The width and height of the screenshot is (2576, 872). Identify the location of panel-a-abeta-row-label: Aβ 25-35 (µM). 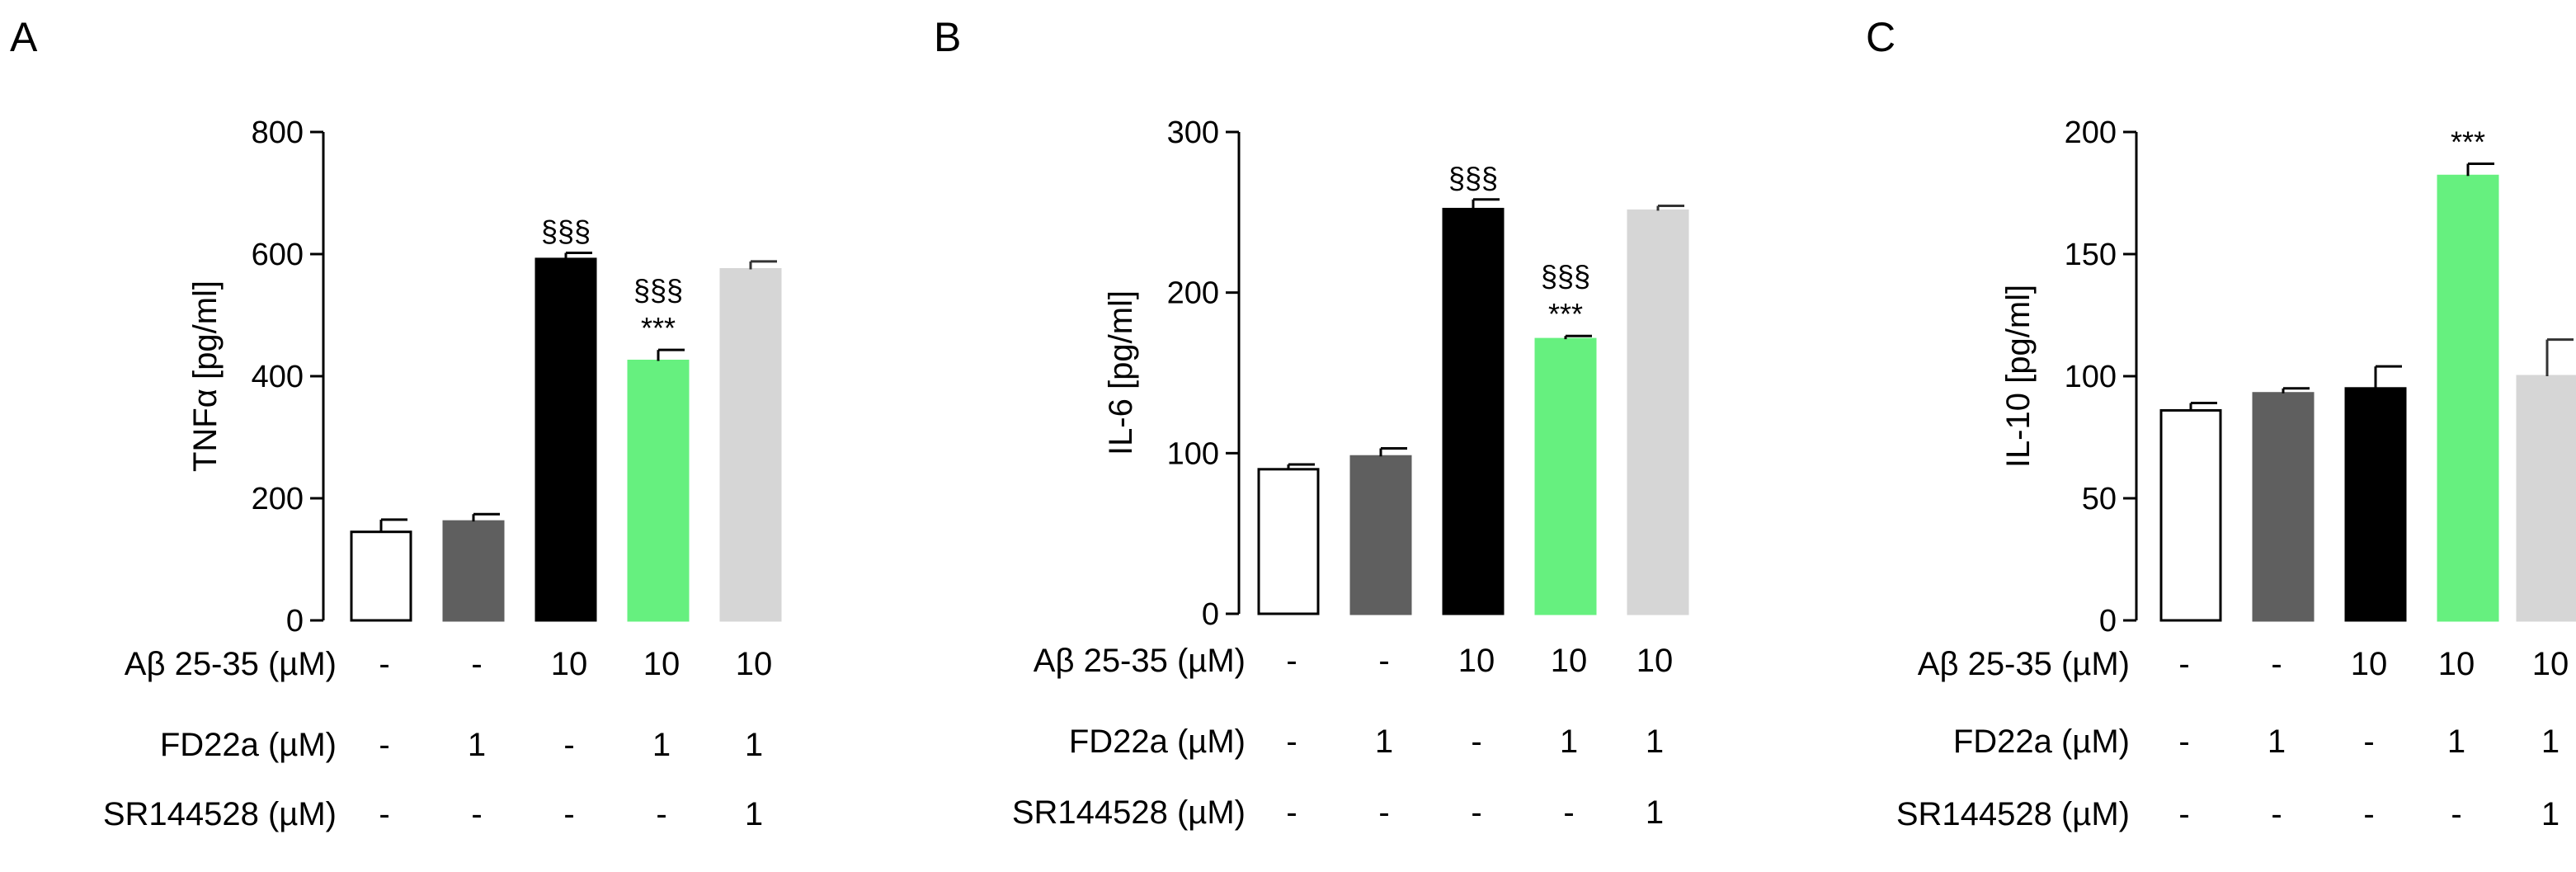
(231, 664).